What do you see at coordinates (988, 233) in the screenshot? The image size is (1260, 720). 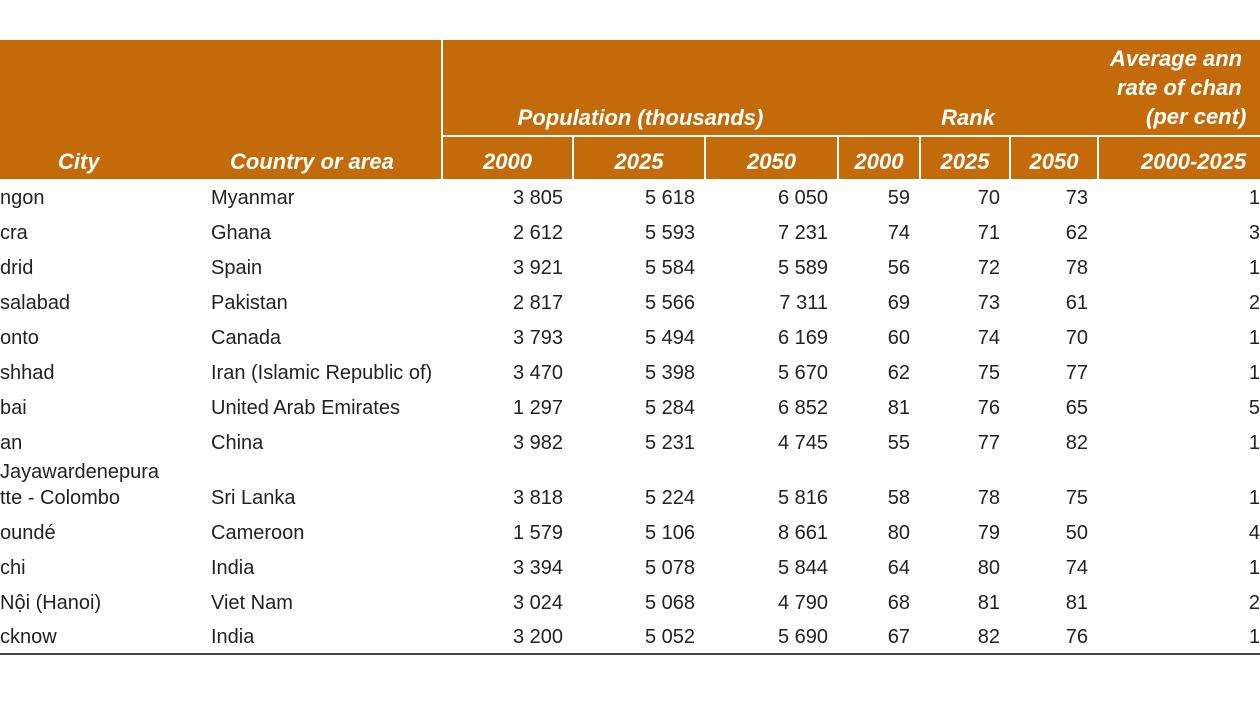 I see `table-cell: 71` at bounding box center [988, 233].